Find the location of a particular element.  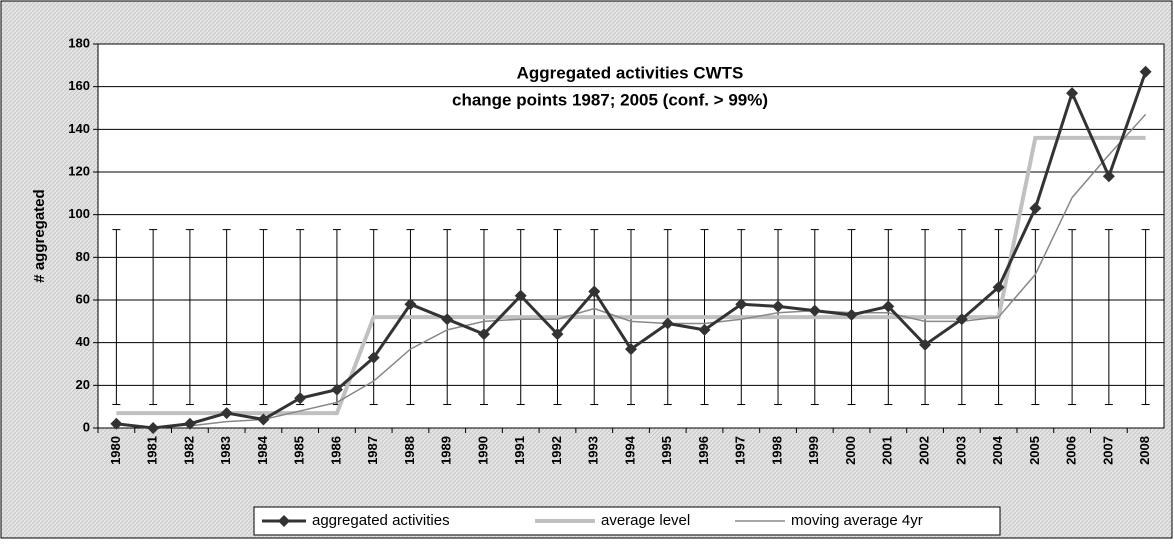

x-tick-label: 1995 is located at coordinates (666, 450).